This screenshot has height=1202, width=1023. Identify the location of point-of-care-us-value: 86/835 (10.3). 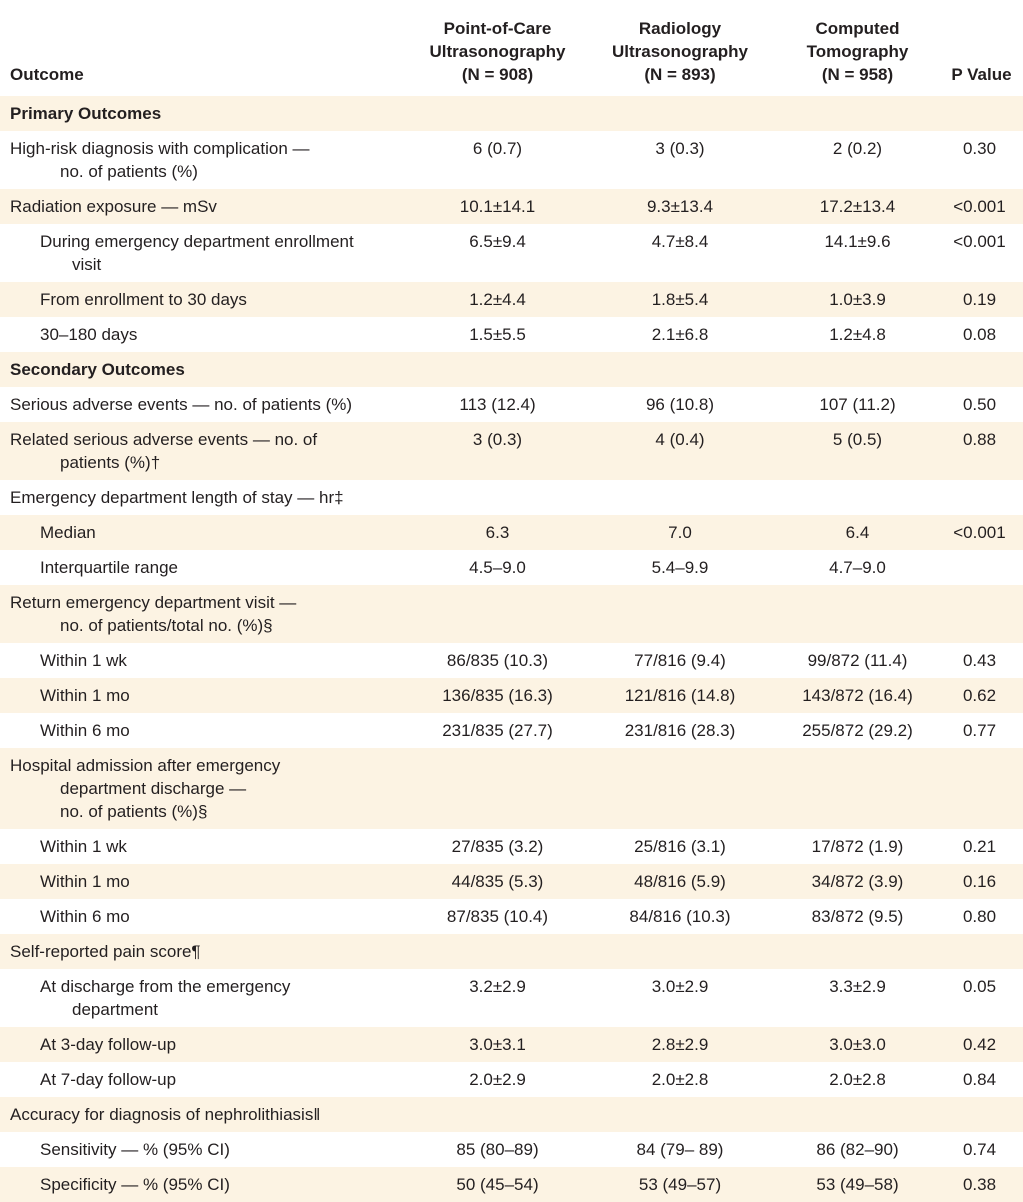
(497, 660).